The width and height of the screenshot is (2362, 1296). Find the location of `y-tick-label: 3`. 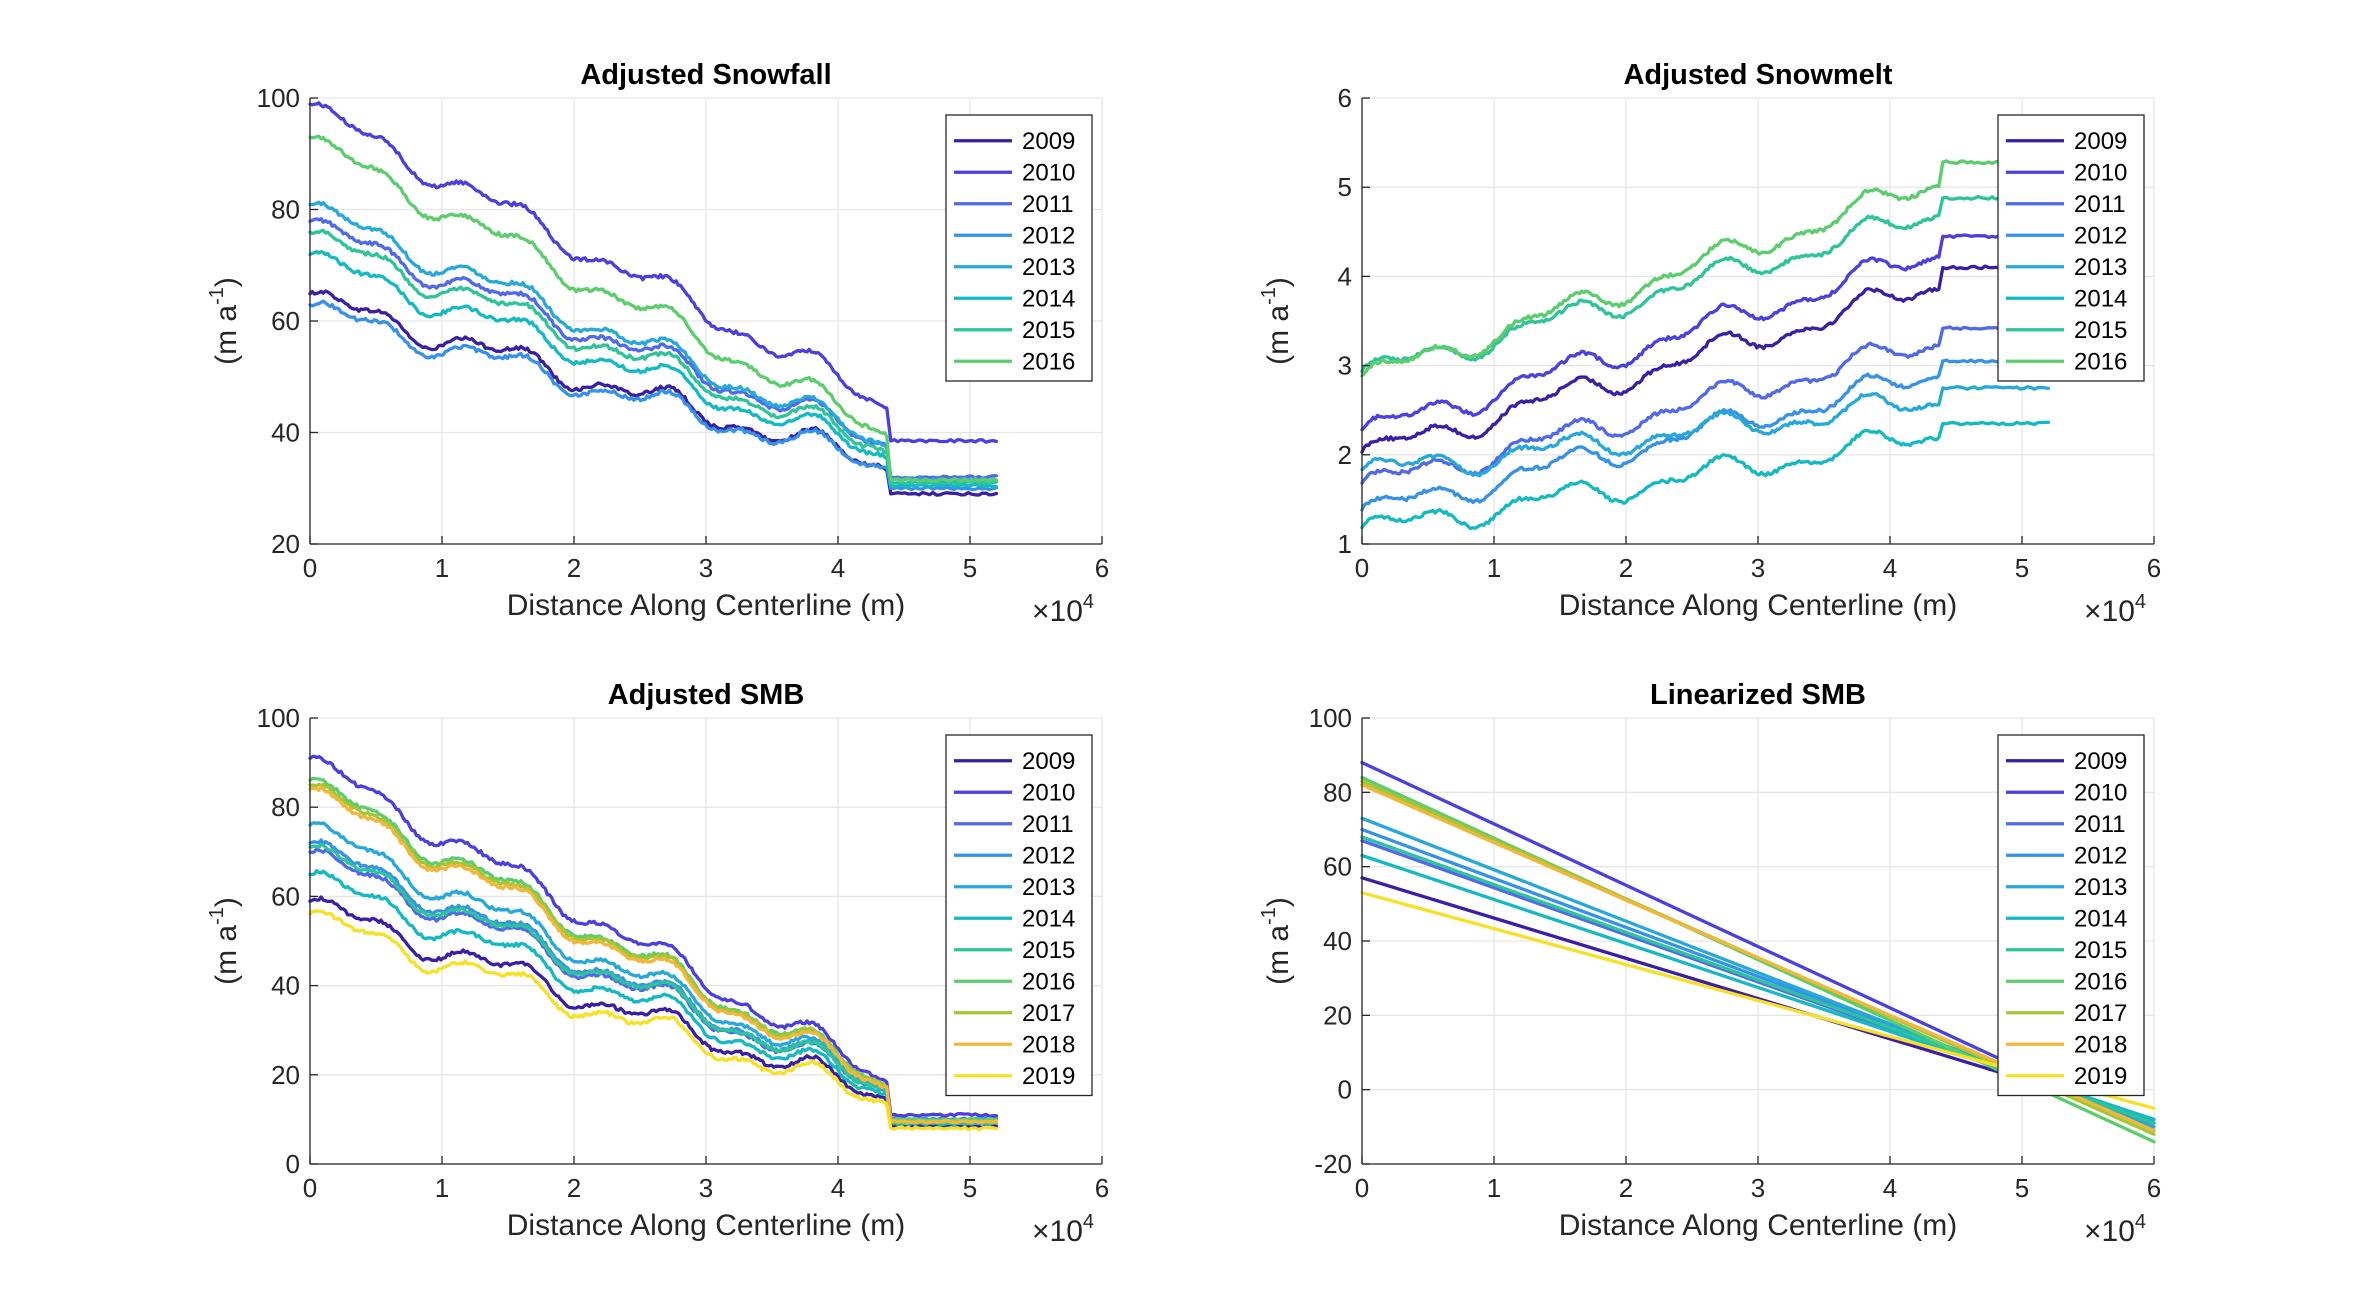

y-tick-label: 3 is located at coordinates (1345, 366).